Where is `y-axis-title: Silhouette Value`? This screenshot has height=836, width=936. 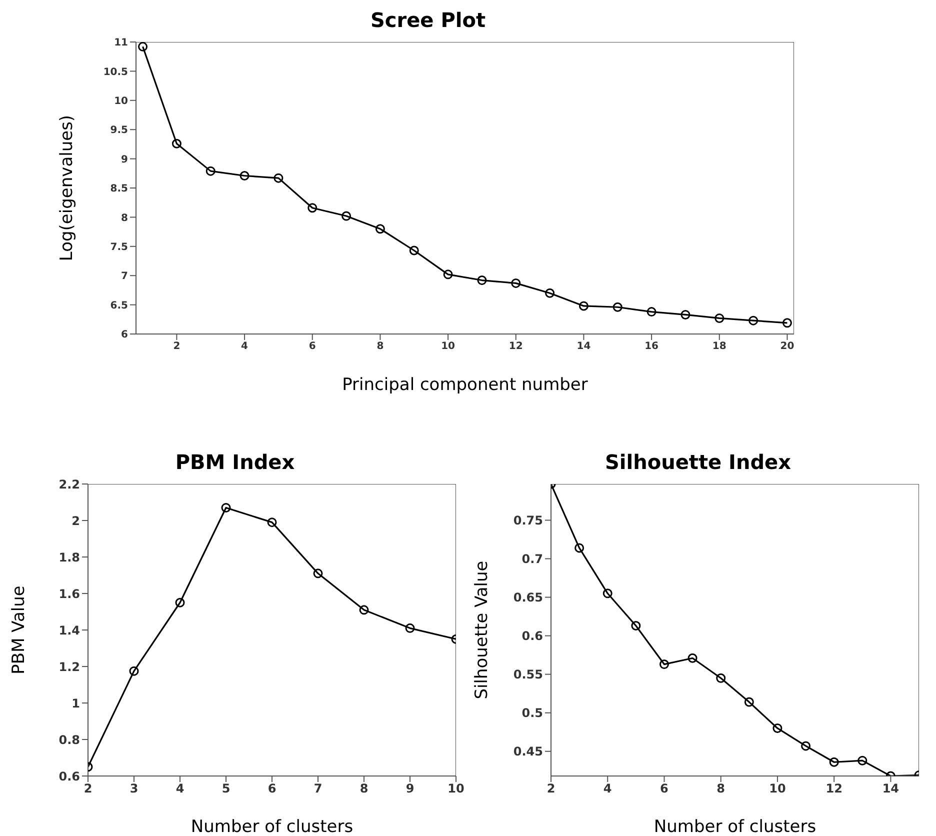
y-axis-title: Silhouette Value is located at coordinates (482, 630).